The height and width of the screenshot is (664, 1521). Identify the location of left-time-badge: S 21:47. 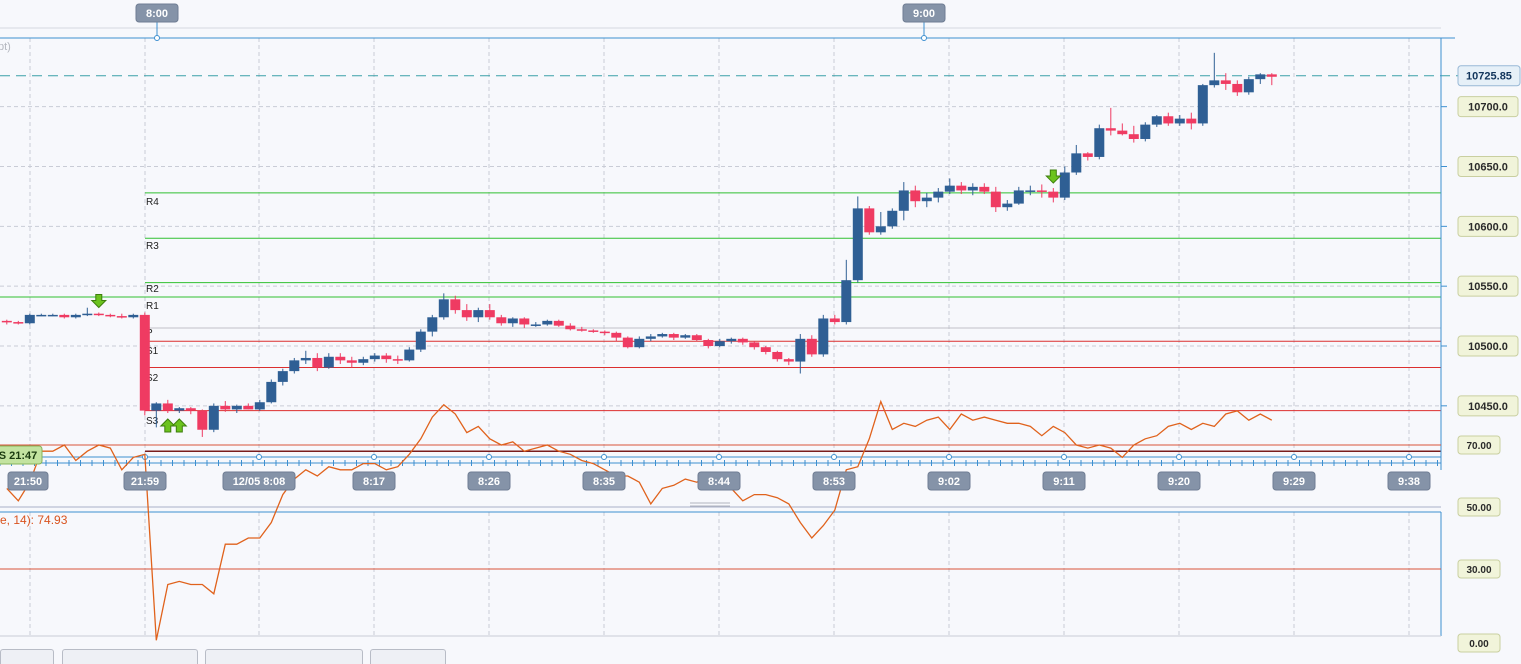
(18, 456).